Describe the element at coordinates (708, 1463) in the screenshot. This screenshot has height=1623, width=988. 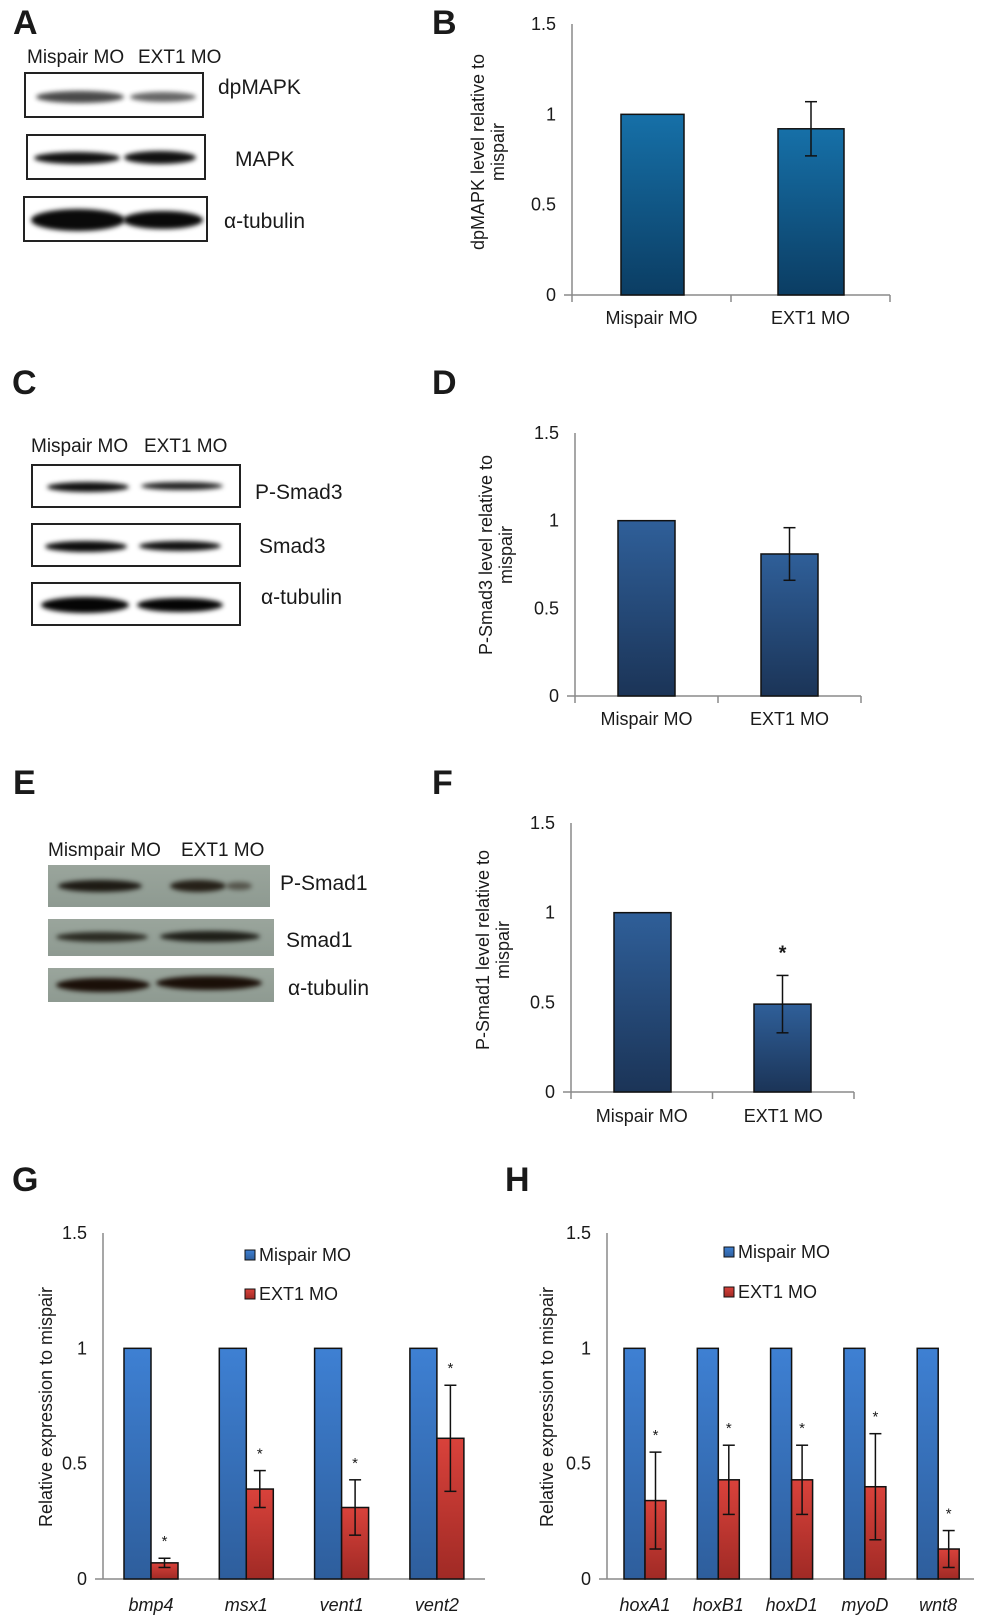
I see `bar-hoxb1-mispair-mo` at that location.